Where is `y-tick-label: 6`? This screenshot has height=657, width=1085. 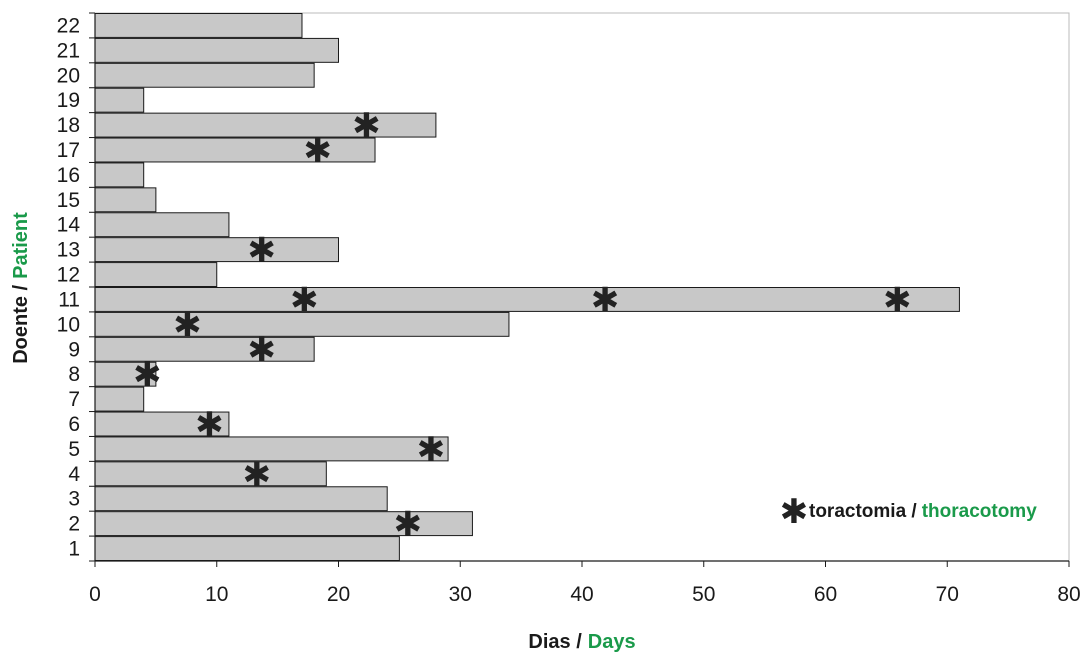
y-tick-label: 6 is located at coordinates (74, 424).